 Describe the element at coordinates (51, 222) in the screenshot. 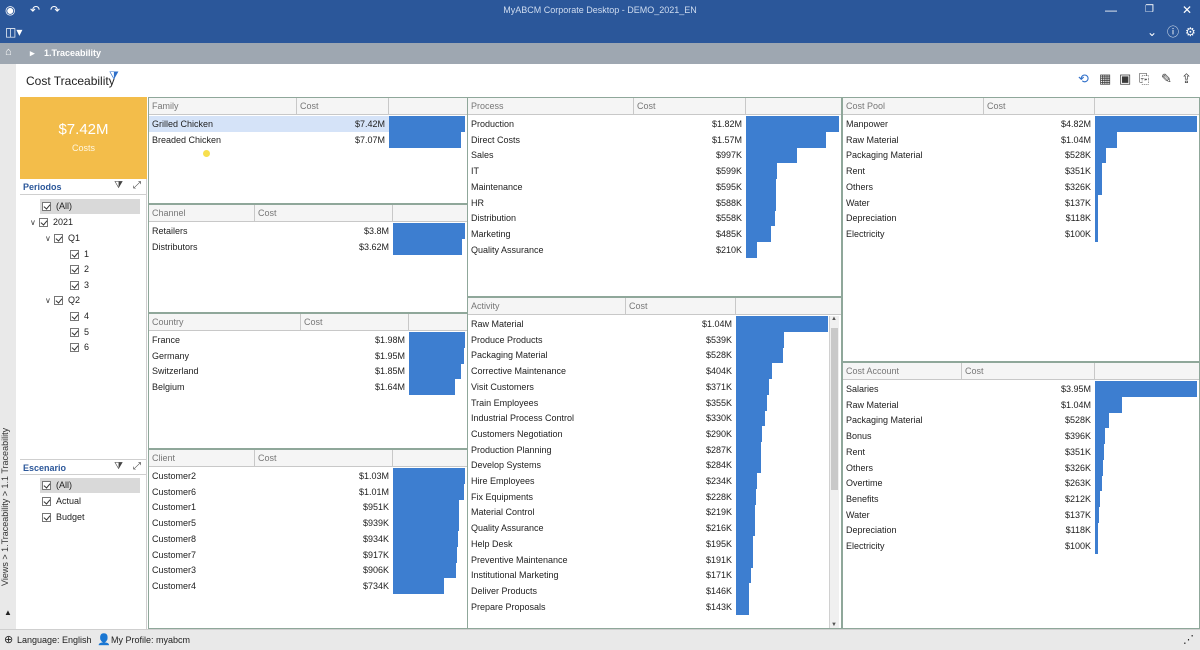

I see `periodos-item-year: ∨ 2021` at that location.